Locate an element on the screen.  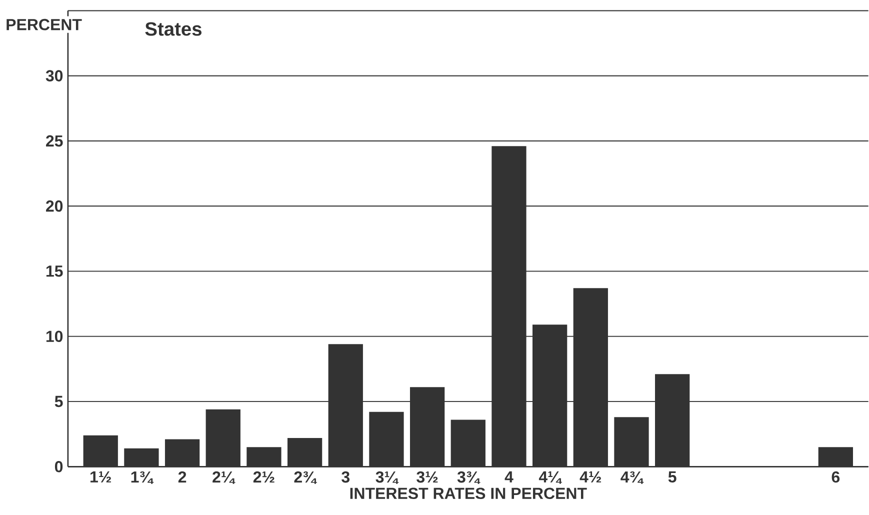
x-tick-label: 2¾ is located at coordinates (305, 478).